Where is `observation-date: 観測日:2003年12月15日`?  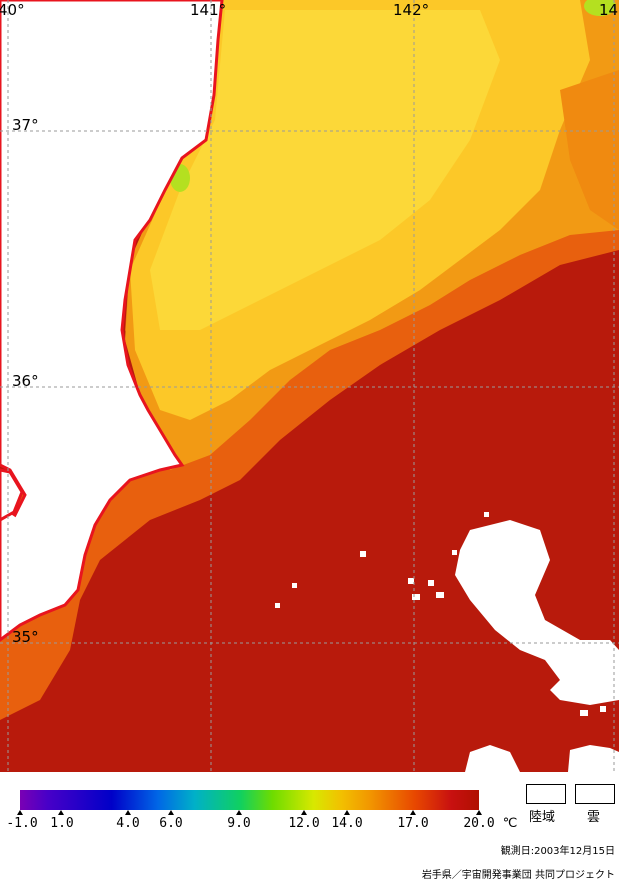 observation-date: 観測日:2003年12月15日 is located at coordinates (557, 851).